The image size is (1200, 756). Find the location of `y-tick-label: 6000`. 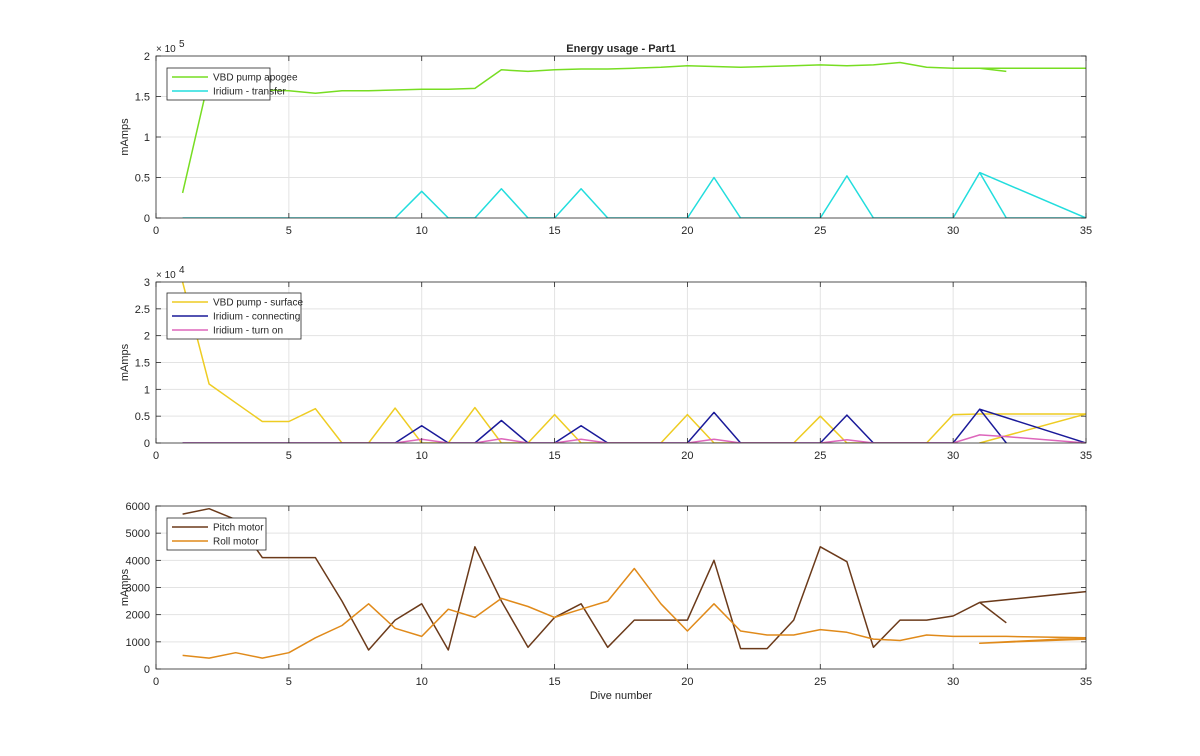

y-tick-label: 6000 is located at coordinates (138, 507).